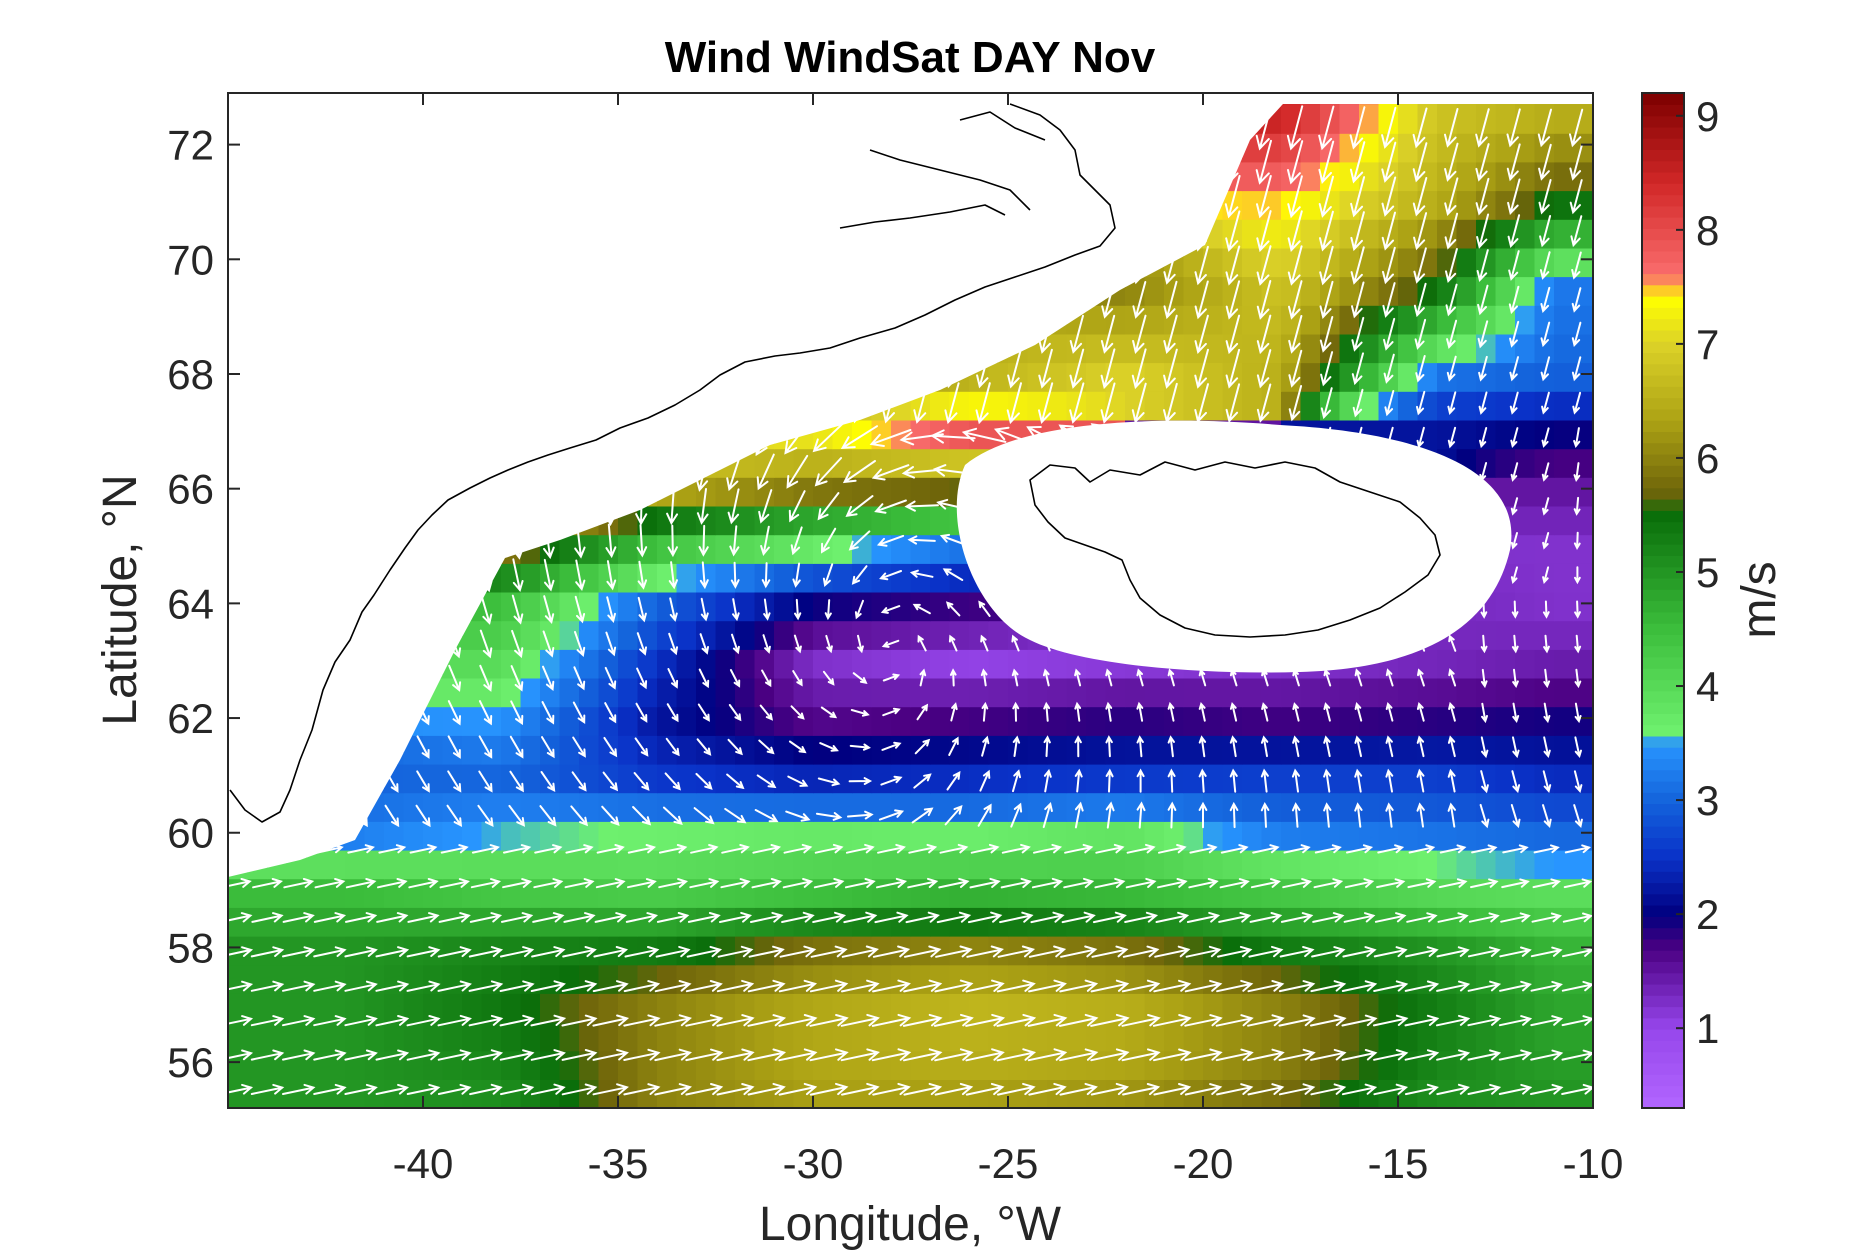  What do you see at coordinates (1203, 1163) in the screenshot?
I see `x-tick-label: -20` at bounding box center [1203, 1163].